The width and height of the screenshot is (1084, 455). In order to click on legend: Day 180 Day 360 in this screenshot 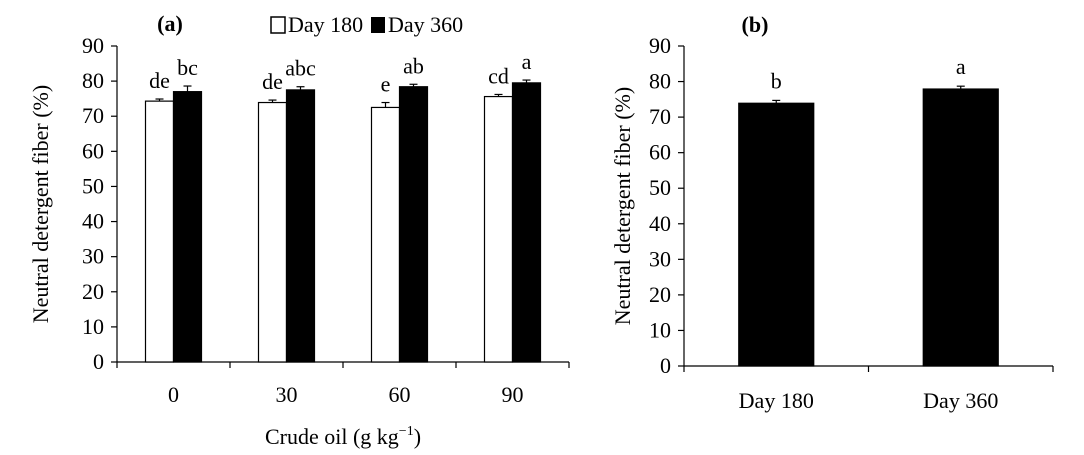, I will do `click(366, 24)`.